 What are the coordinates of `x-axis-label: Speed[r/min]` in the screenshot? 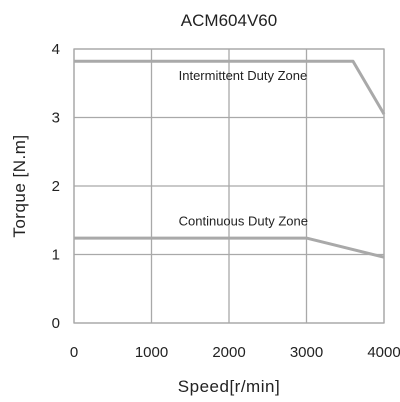 It's located at (229, 386).